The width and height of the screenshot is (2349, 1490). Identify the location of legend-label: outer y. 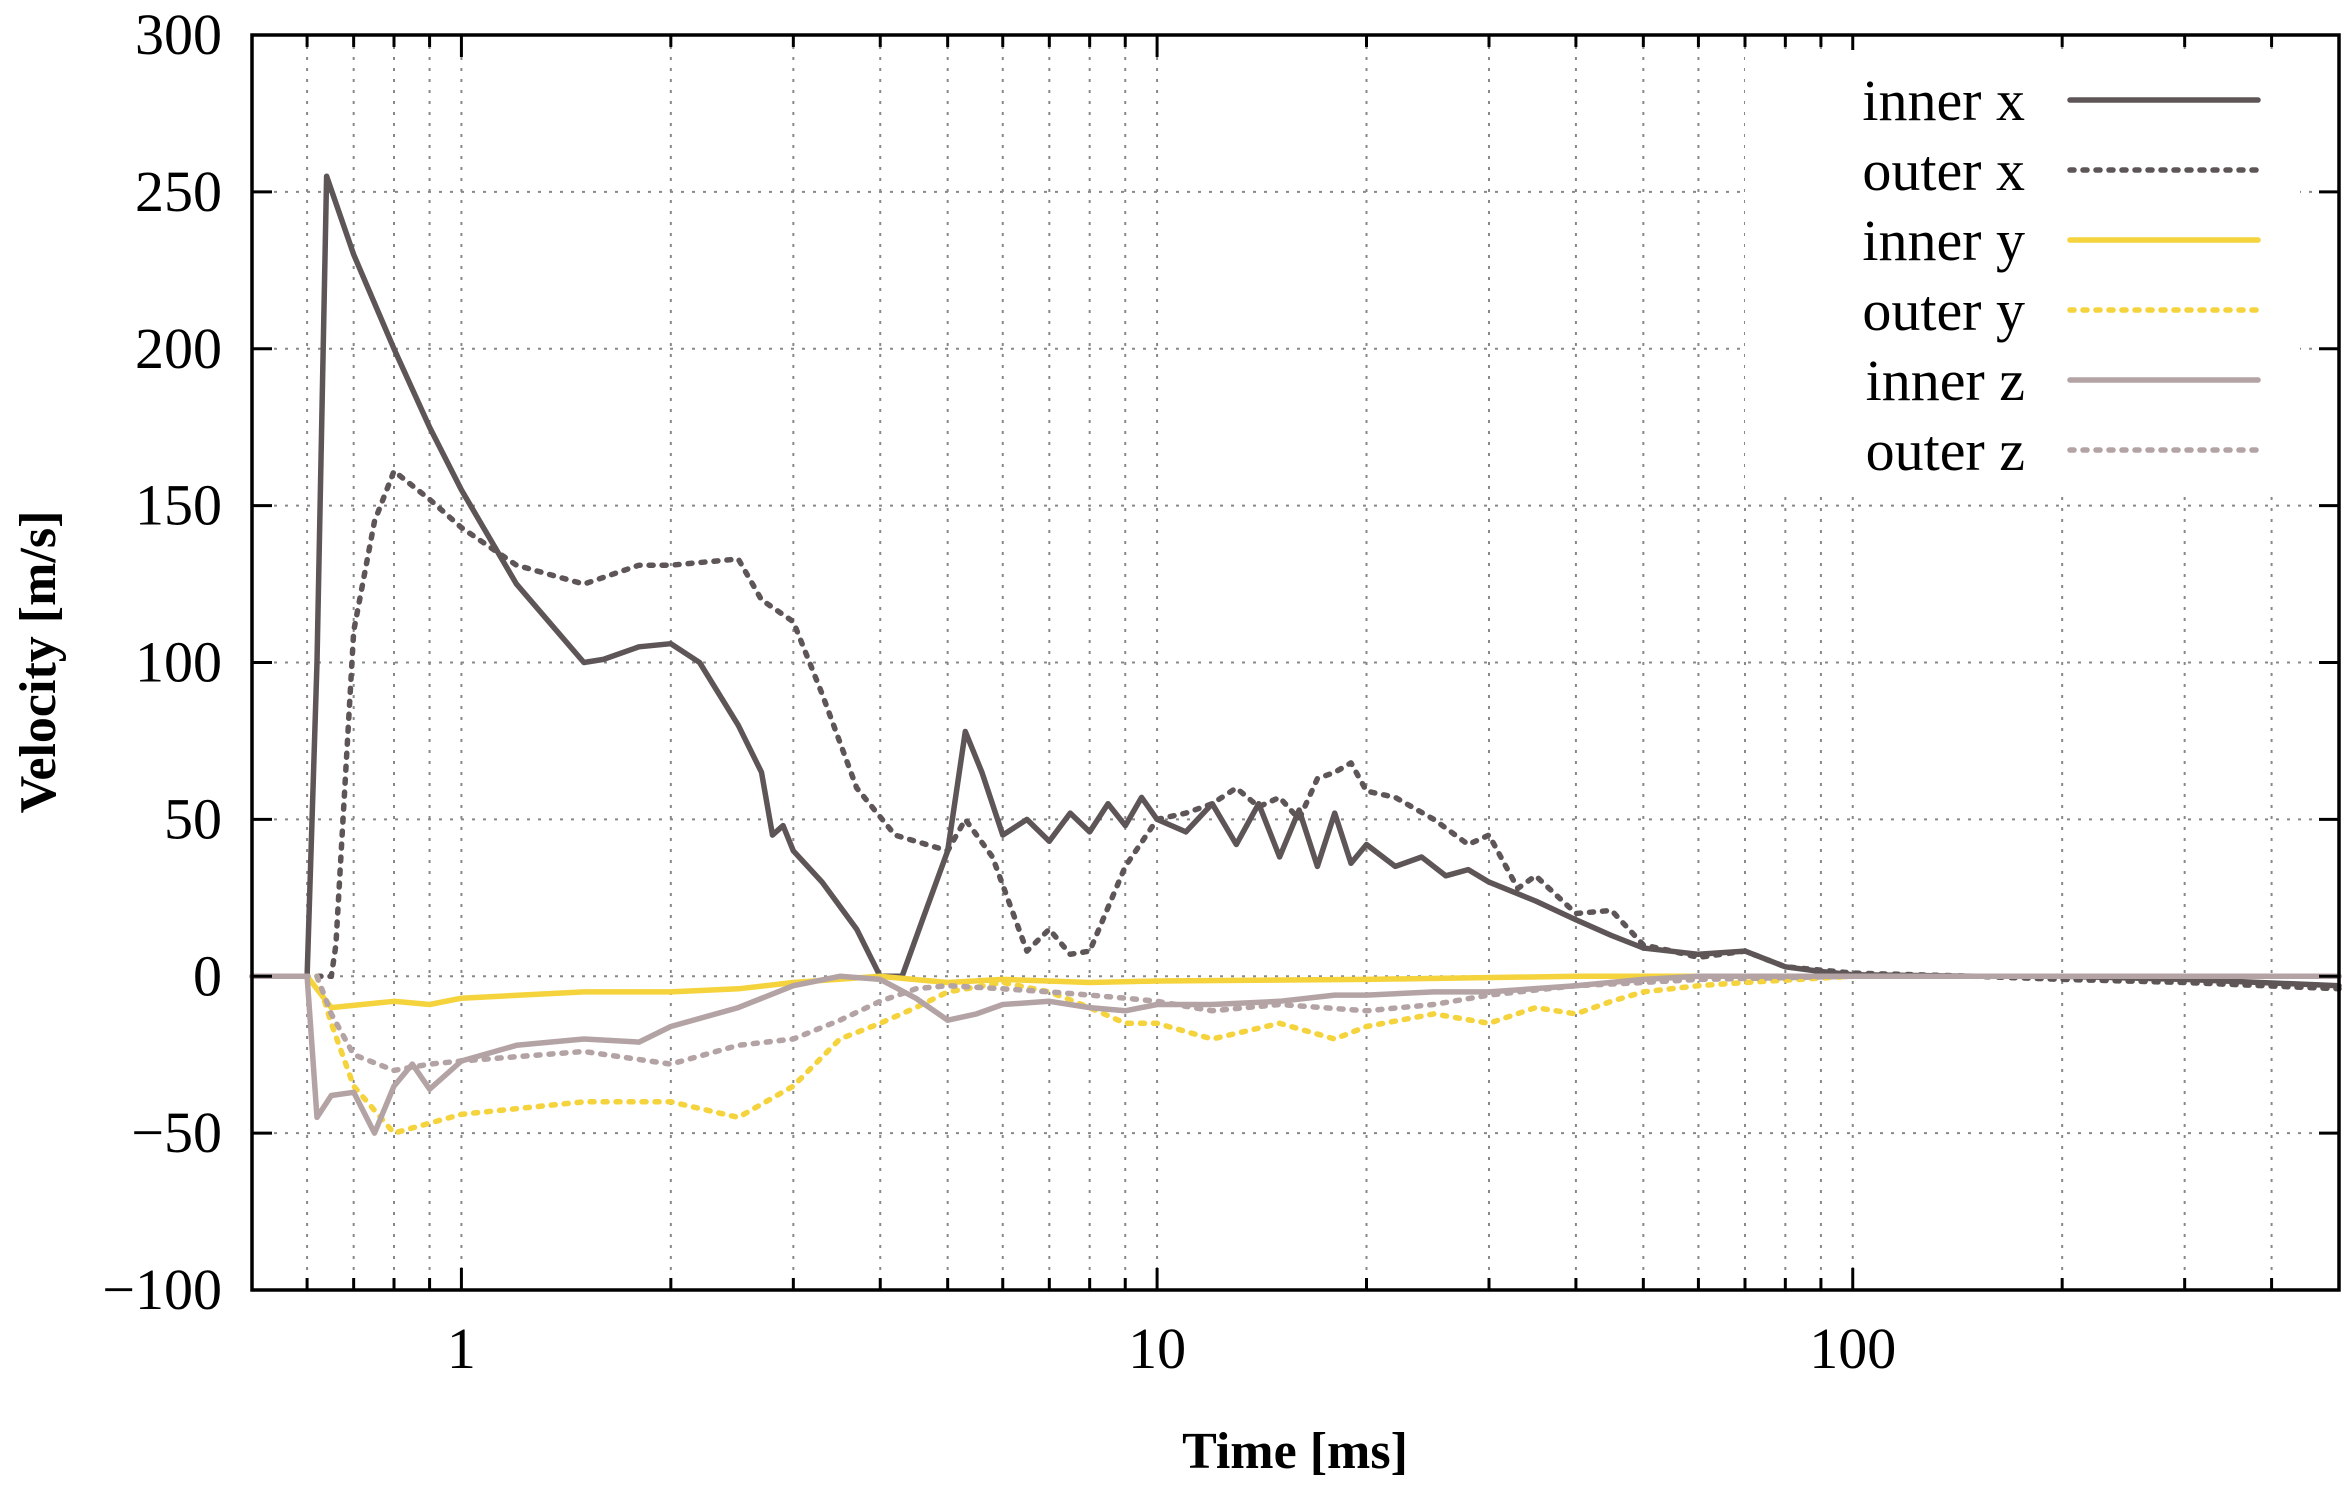
(1943, 310).